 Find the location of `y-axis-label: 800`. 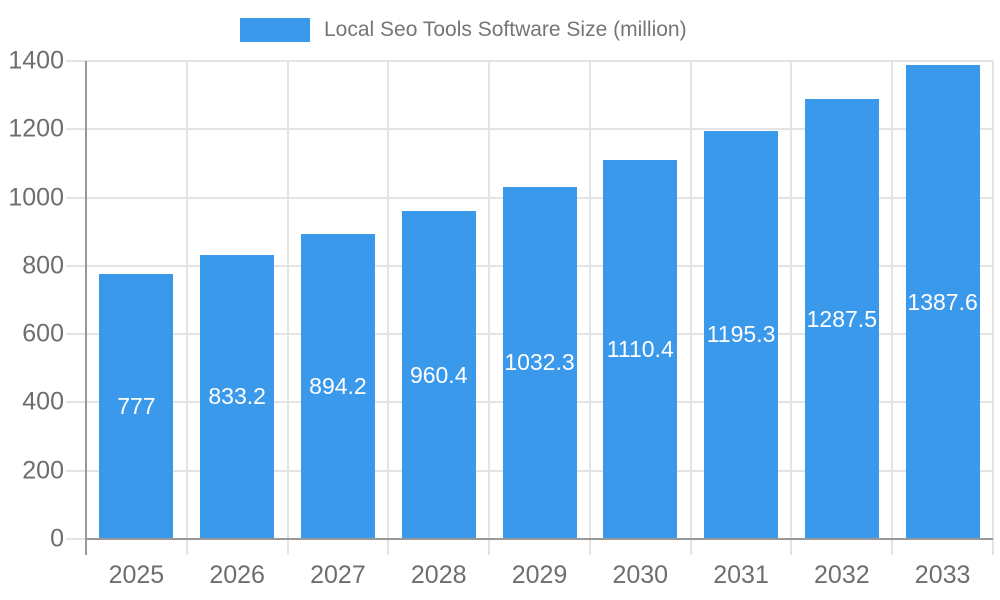

y-axis-label: 800 is located at coordinates (43, 265).